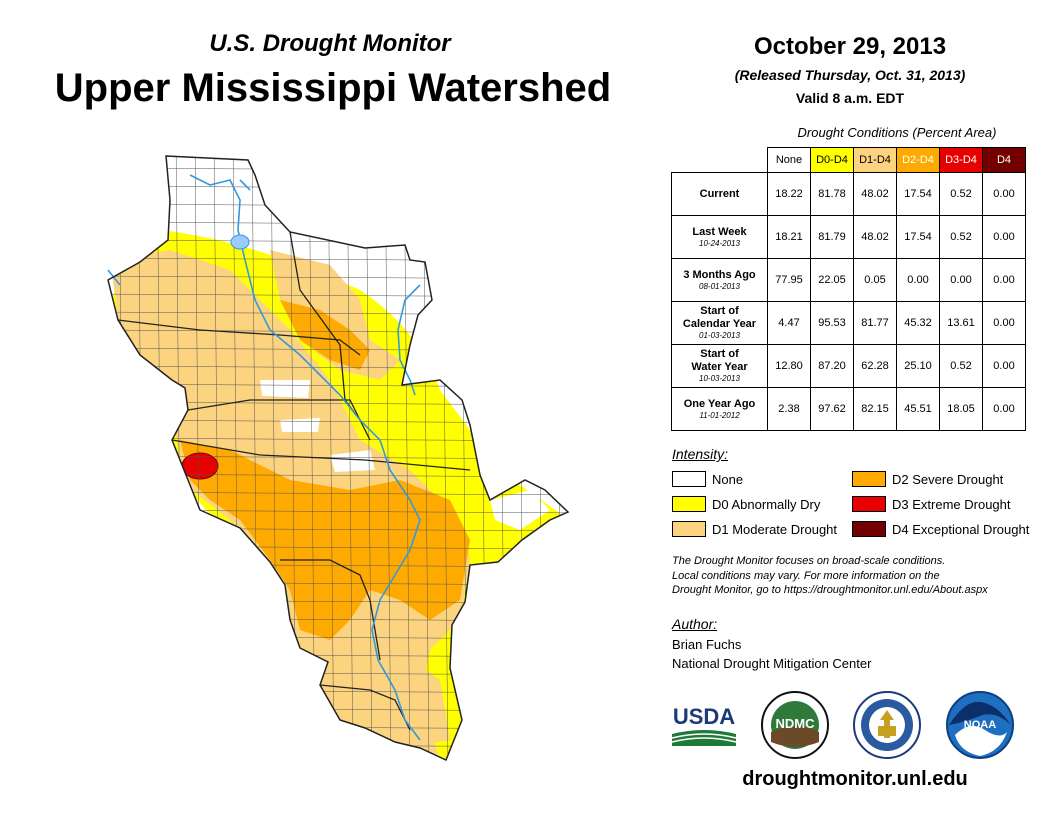 The height and width of the screenshot is (816, 1056). Describe the element at coordinates (918, 194) in the screenshot. I see `table-cell: 17.54` at that location.